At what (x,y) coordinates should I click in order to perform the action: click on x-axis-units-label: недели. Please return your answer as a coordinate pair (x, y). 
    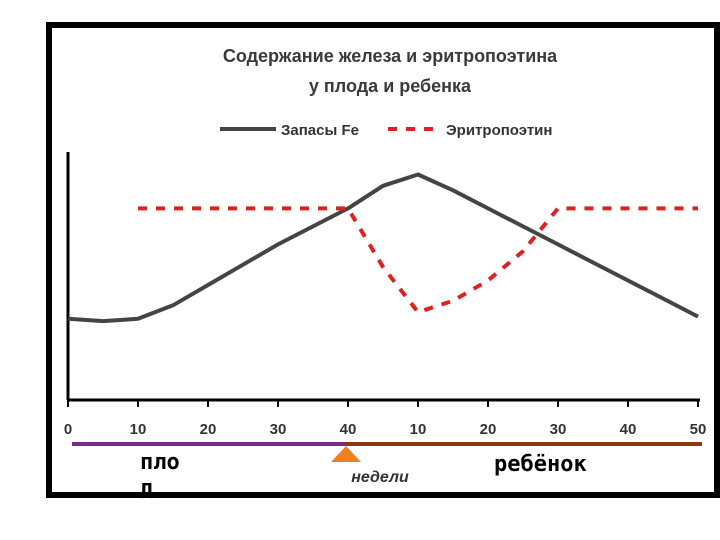
    Looking at the image, I should click on (380, 477).